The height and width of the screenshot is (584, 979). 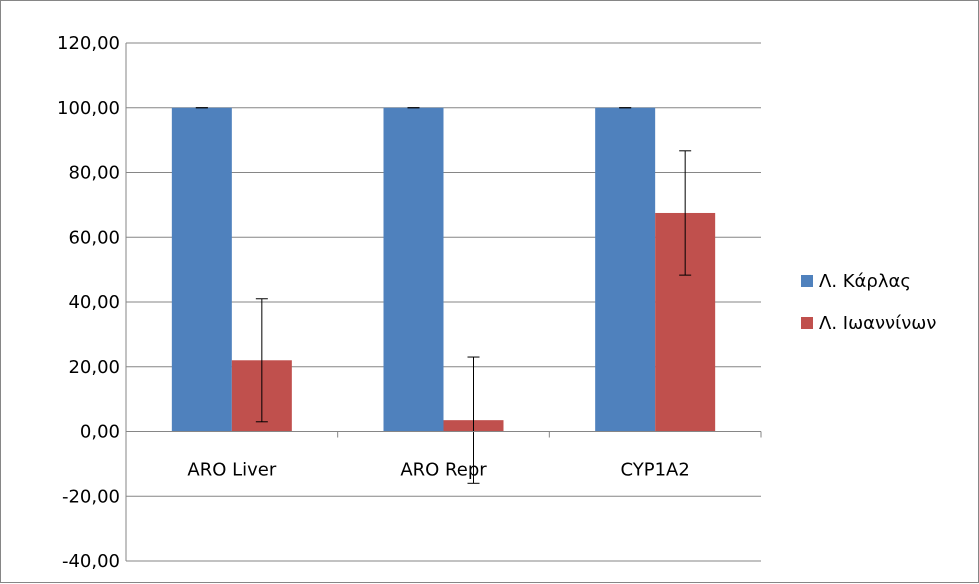 What do you see at coordinates (94, 367) in the screenshot?
I see `y-tick-label: 20,00` at bounding box center [94, 367].